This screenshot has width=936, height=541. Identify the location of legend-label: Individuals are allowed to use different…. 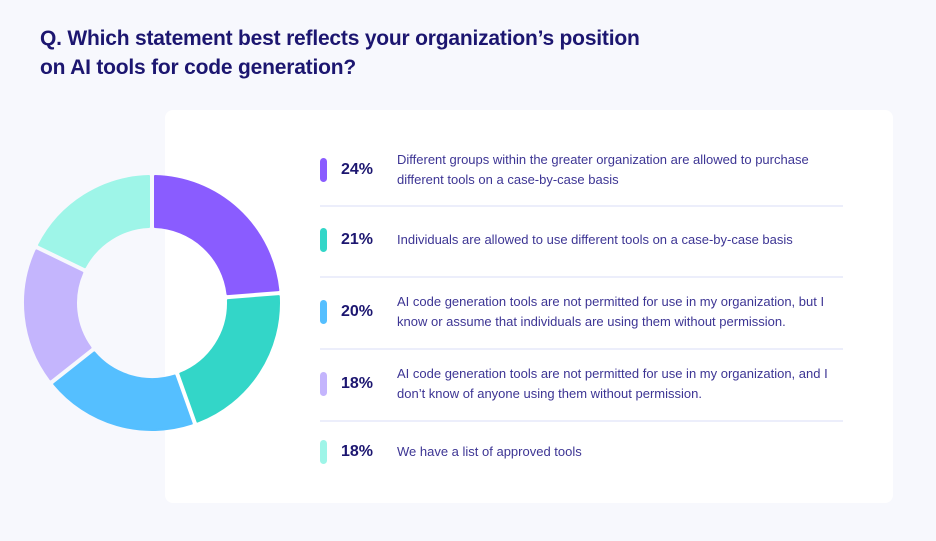
(595, 239).